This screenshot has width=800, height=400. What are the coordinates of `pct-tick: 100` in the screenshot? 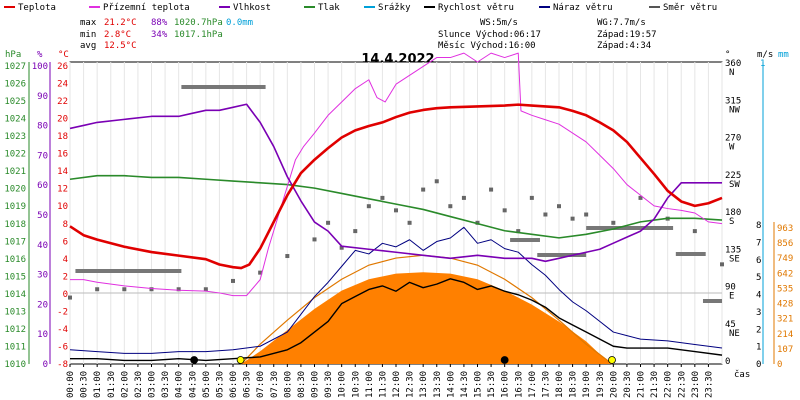 It's located at (40, 67).